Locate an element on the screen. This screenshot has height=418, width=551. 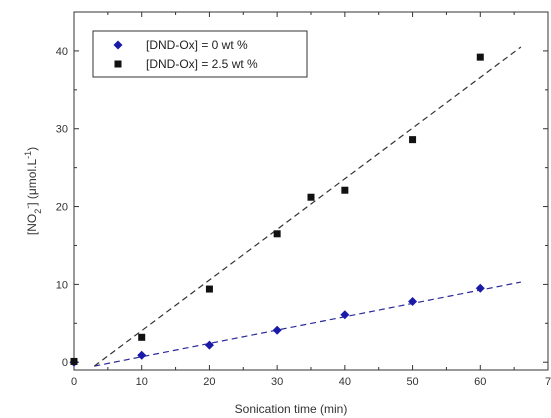
y-axis-title-sub: 2 is located at coordinates (38, 211).